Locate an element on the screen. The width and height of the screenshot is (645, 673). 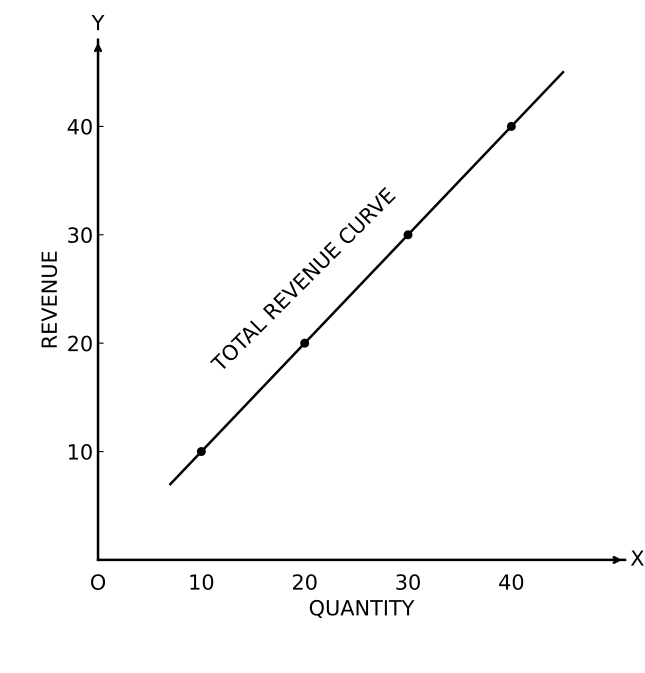
y-axis-title: REVENUE is located at coordinates (50, 300).